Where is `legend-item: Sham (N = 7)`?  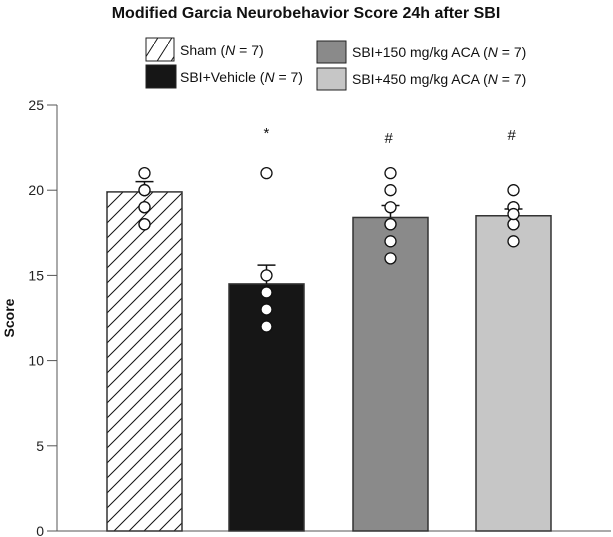 legend-item: Sham (N = 7) is located at coordinates (204, 49).